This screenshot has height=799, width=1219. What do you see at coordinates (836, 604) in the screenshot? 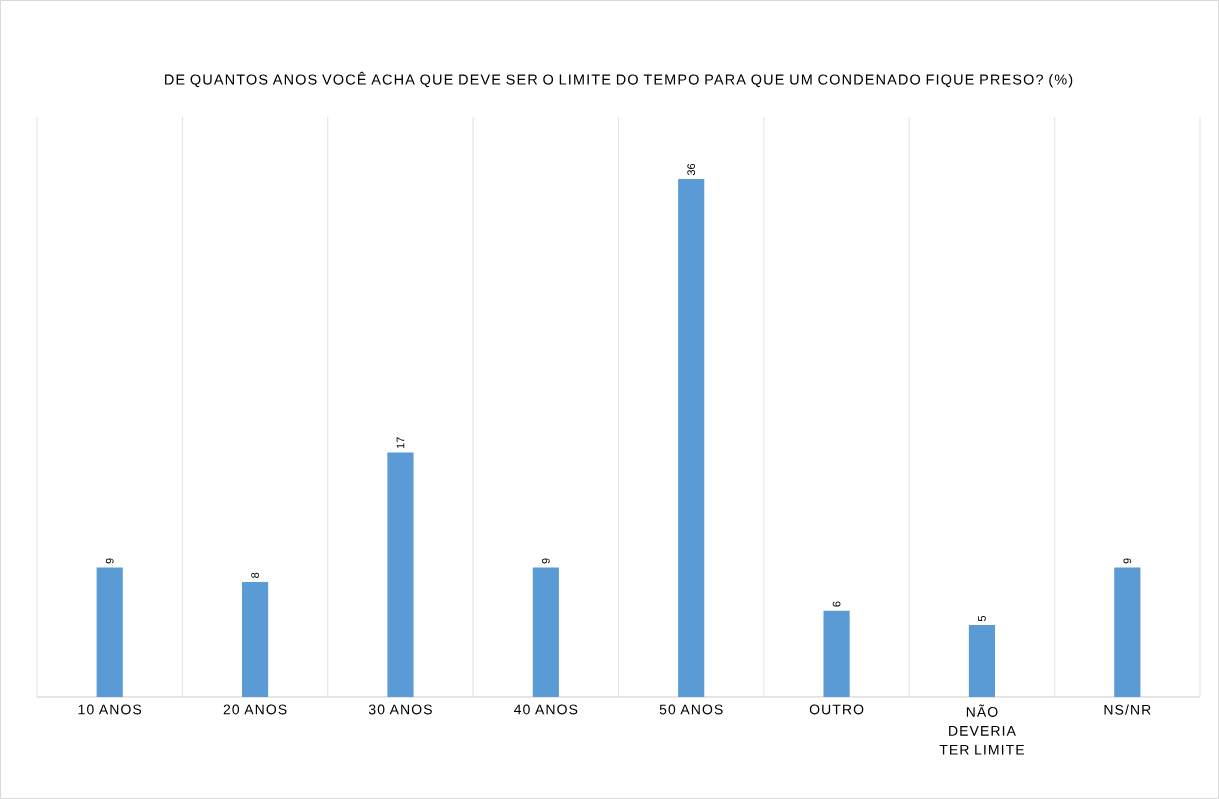
I see `data-label: 6` at bounding box center [836, 604].